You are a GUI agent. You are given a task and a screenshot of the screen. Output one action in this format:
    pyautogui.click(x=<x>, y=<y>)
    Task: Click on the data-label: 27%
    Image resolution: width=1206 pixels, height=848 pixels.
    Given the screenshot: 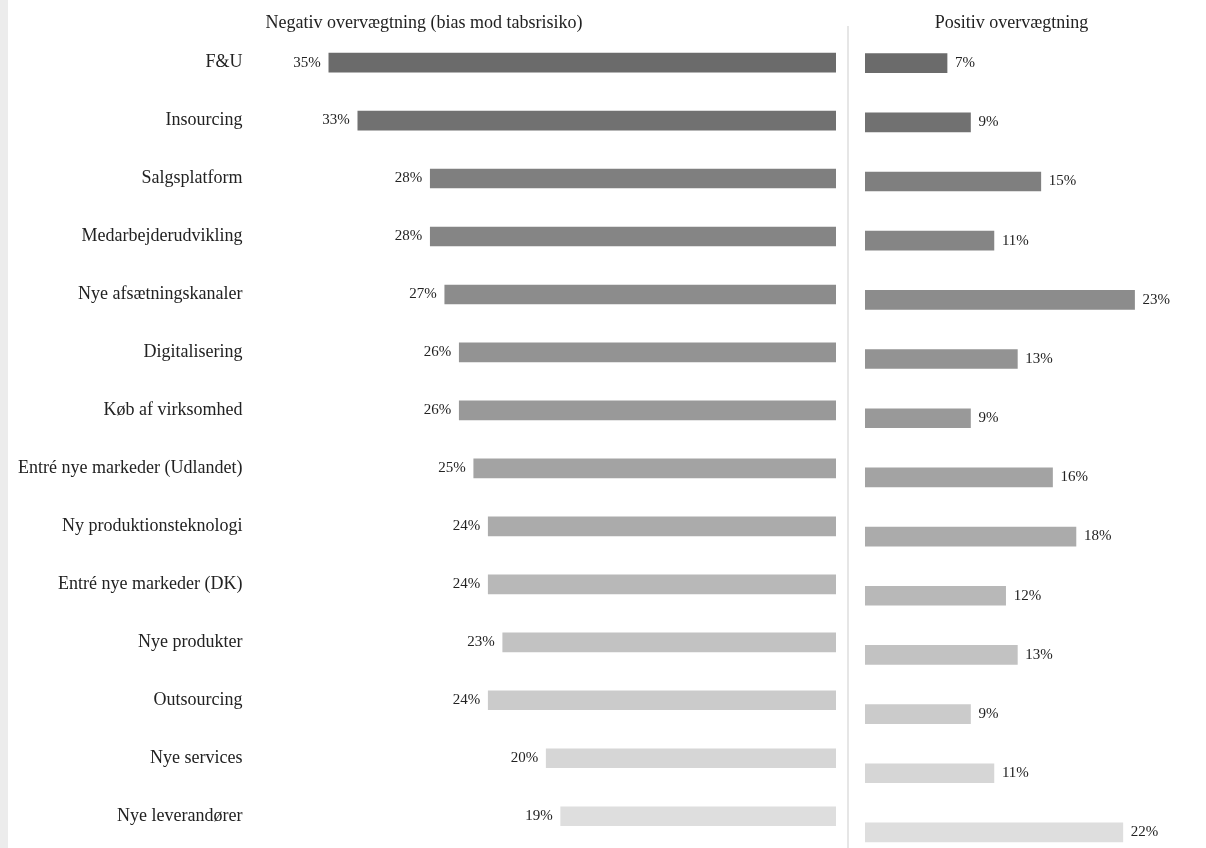 What is the action you would take?
    pyautogui.click(x=423, y=293)
    